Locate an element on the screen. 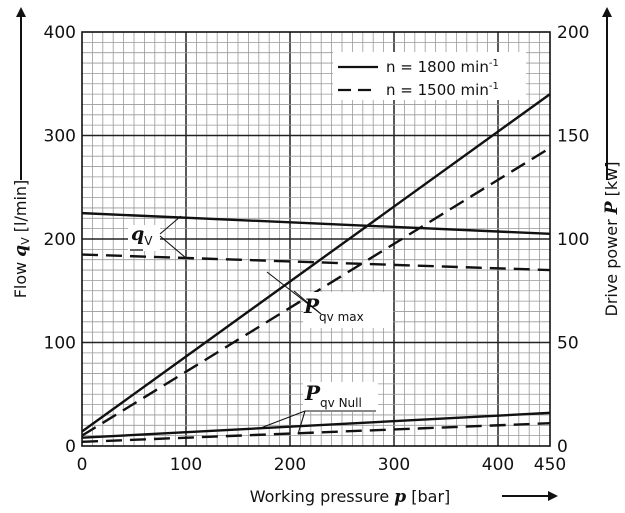 This screenshot has width=625, height=513. legend-entry-1800: n = 1800 min-1 is located at coordinates (442, 67).